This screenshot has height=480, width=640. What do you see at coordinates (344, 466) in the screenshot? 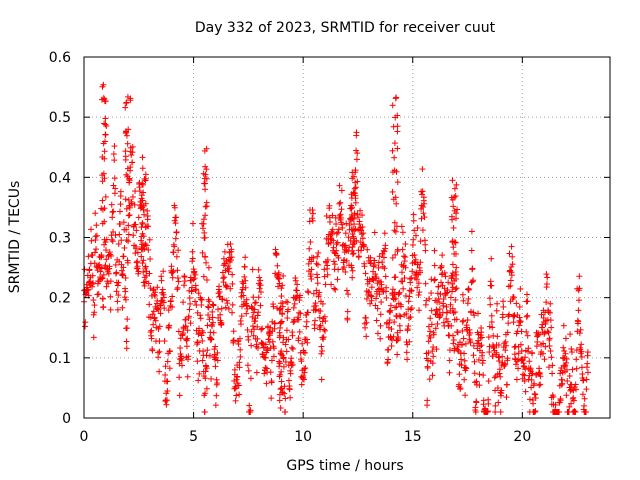
I see `x-axis-label: GPS time / hours` at bounding box center [344, 466].